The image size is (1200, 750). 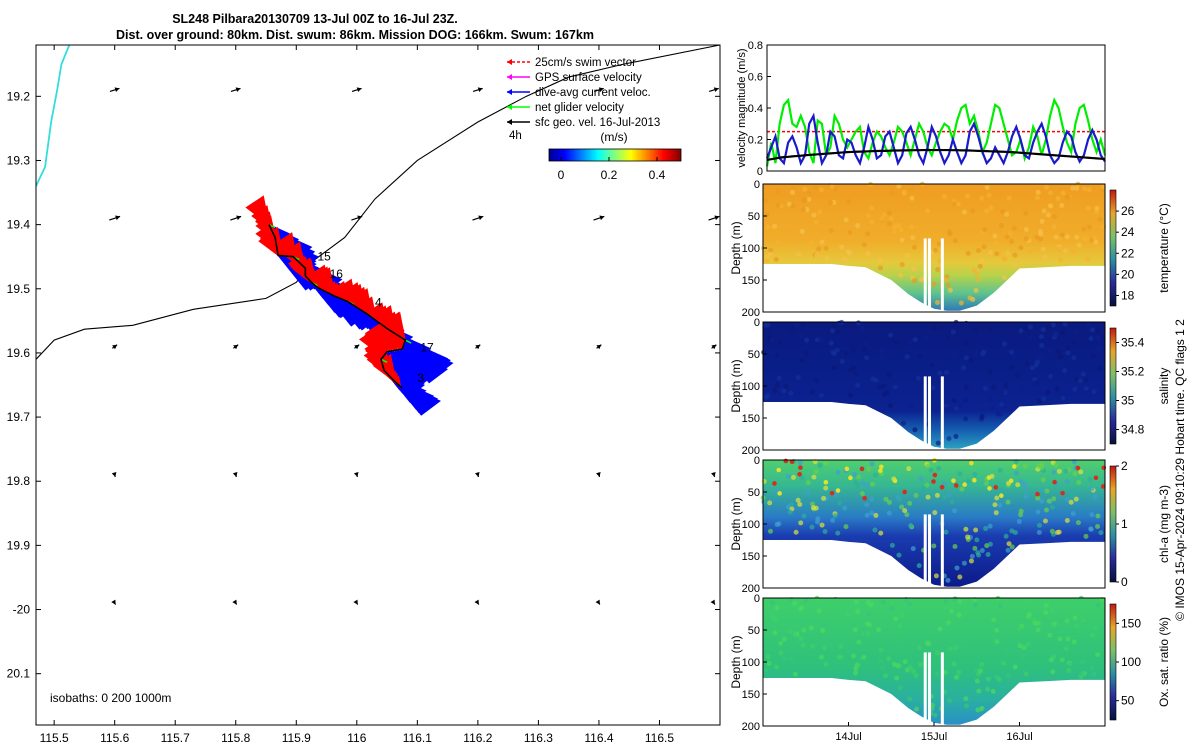 I want to click on speed-colorbar-tick-label: 0.2, so click(x=609, y=175).